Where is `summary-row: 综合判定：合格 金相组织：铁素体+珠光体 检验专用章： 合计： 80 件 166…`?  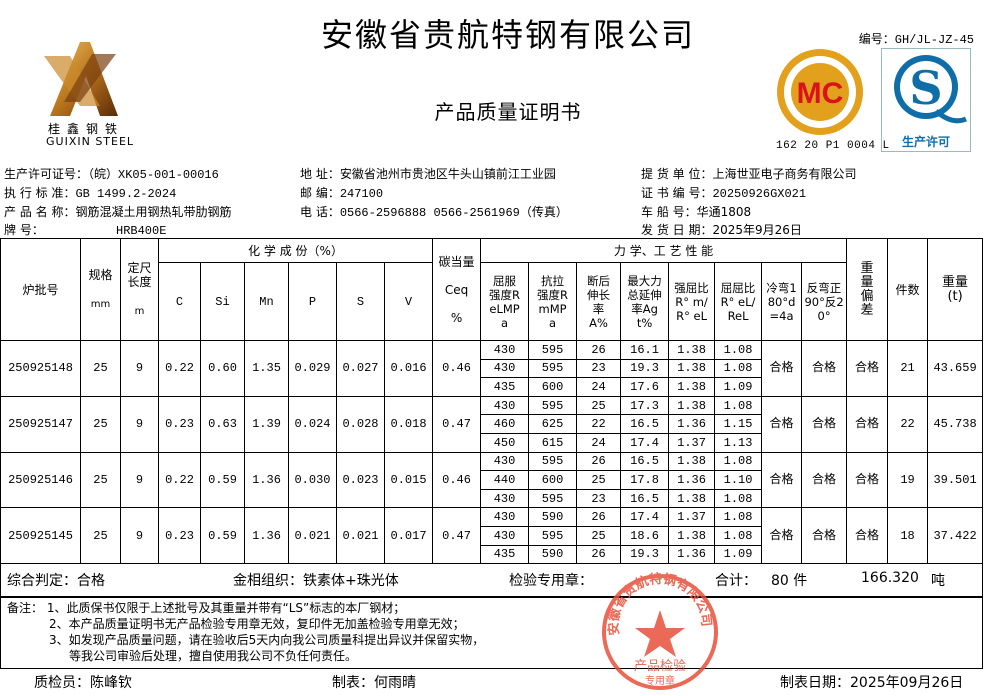
summary-row: 综合判定：合格 金相组织：铁素体+珠光体 检验专用章： 合计： 80 件 166… is located at coordinates (491, 580).